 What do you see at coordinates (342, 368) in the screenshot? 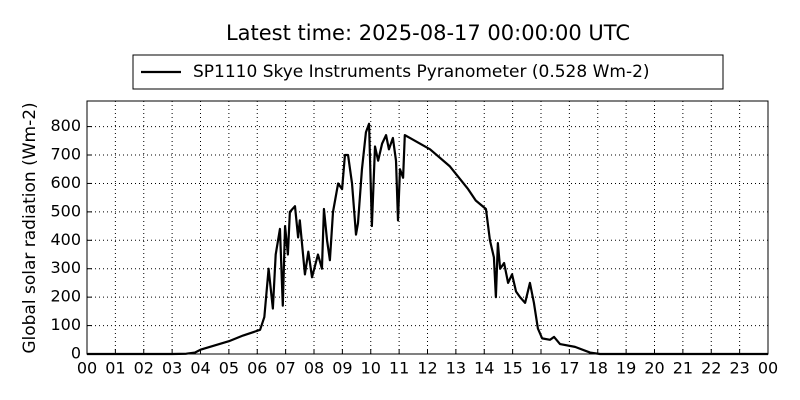
I see `x-tick-label: 09` at bounding box center [342, 368].